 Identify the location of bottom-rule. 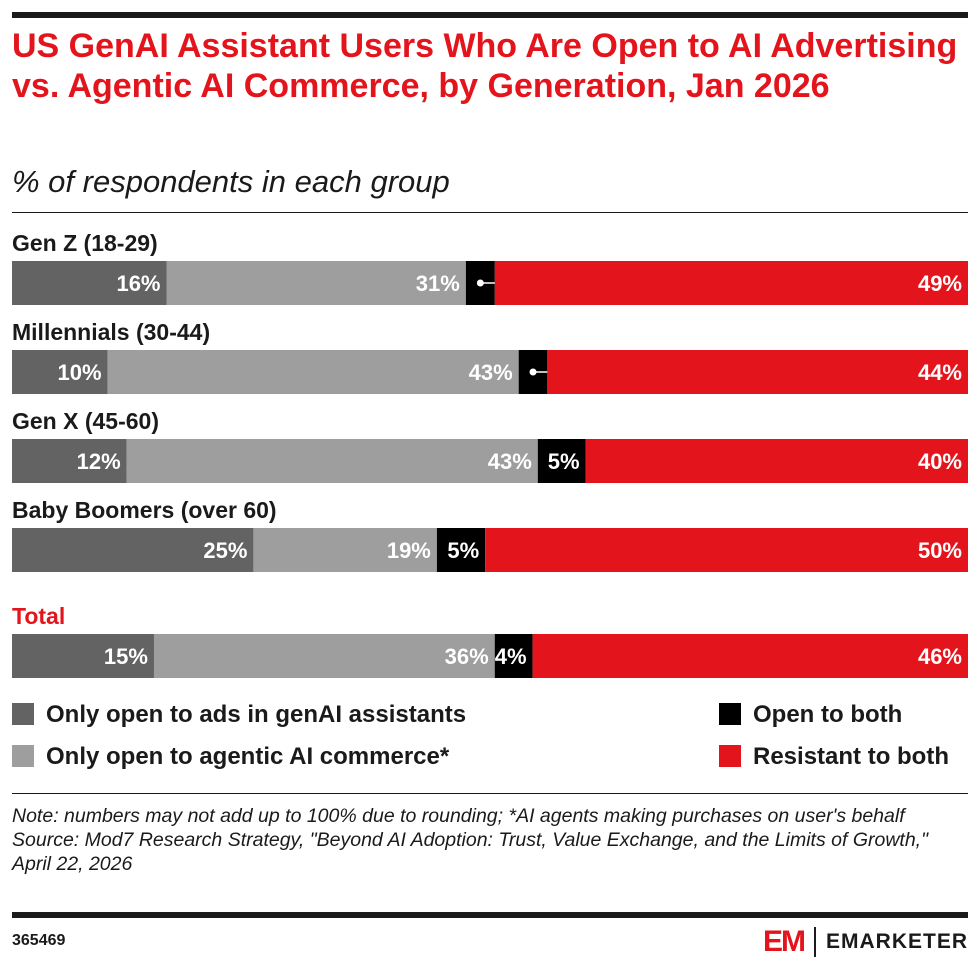
(490, 915).